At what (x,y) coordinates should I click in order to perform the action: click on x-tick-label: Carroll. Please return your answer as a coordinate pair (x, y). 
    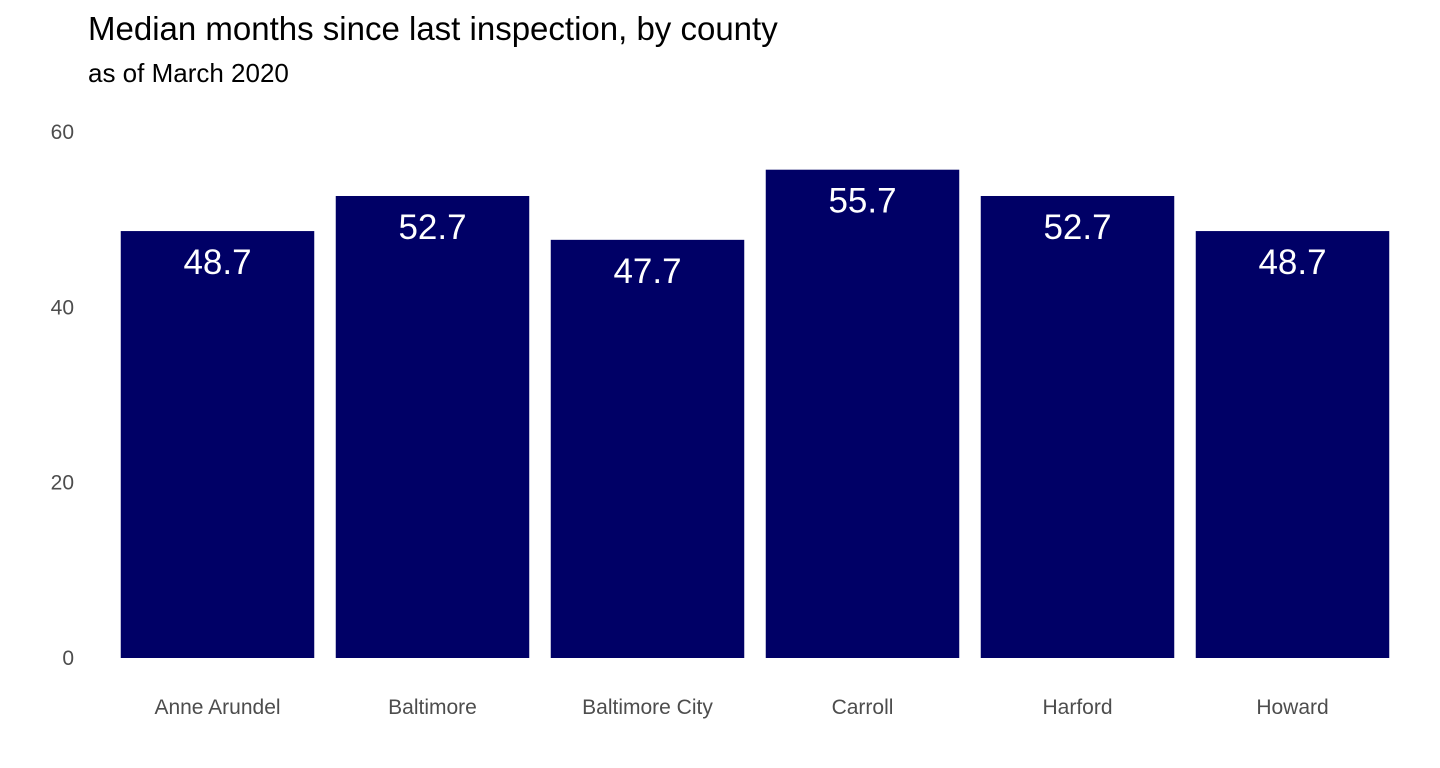
    Looking at the image, I should click on (863, 707).